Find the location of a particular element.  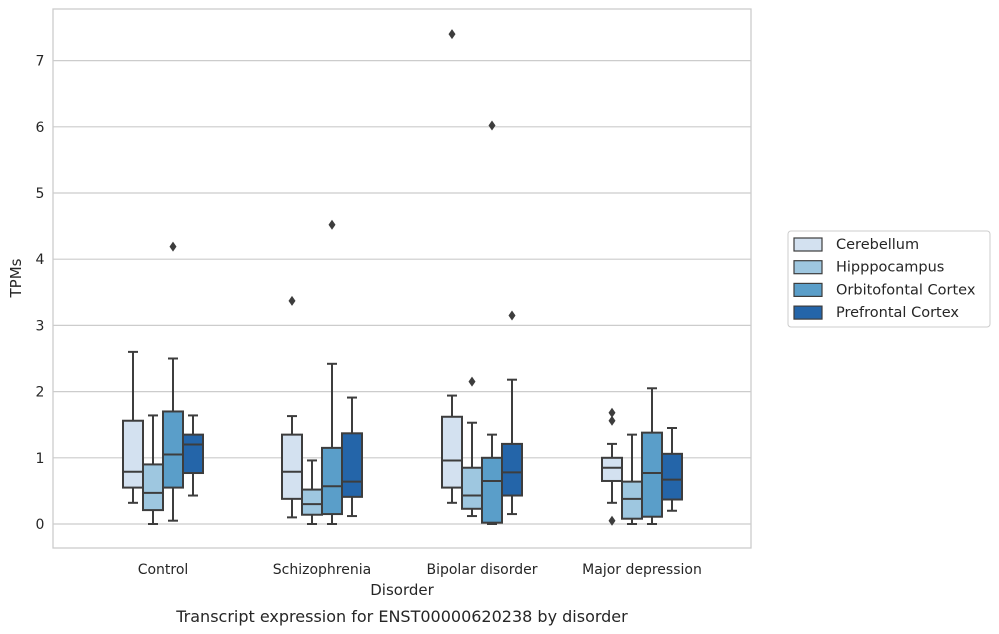

x-tick-label-0: Control is located at coordinates (163, 570).